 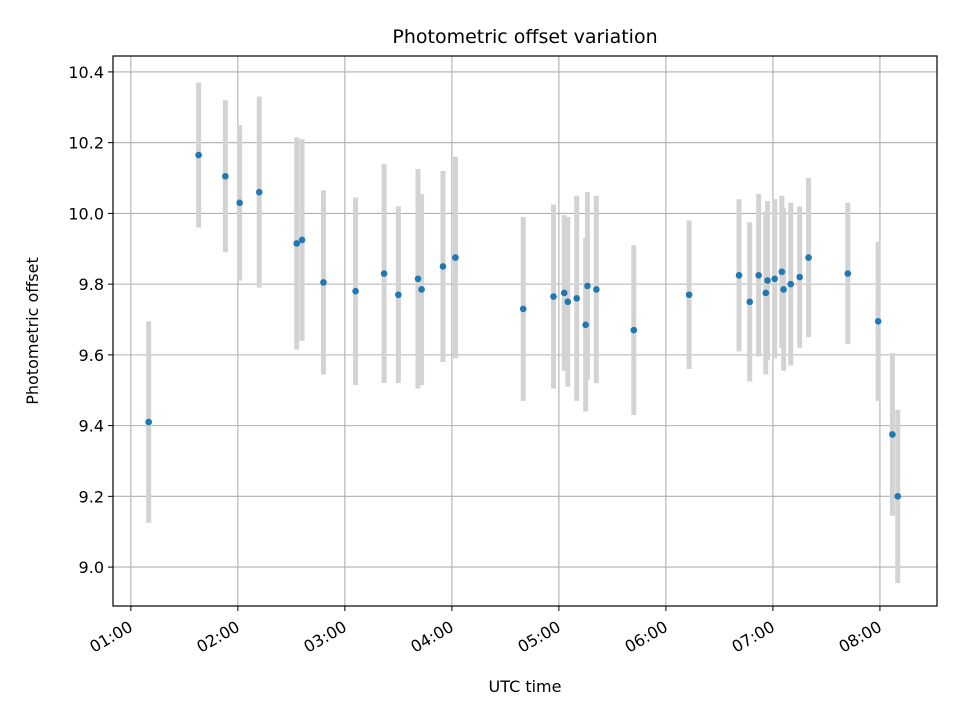 What do you see at coordinates (91, 284) in the screenshot?
I see `y-tick-label: 9.8` at bounding box center [91, 284].